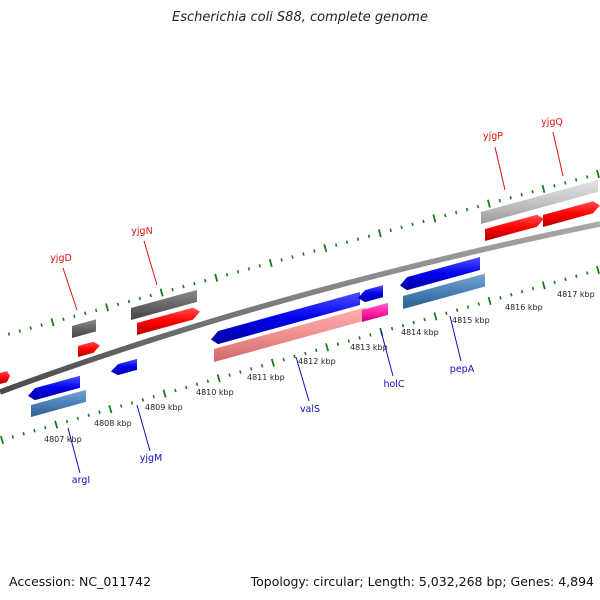  What do you see at coordinates (300, 17) in the screenshot?
I see `map-title: Escherichia coli S88, complete genome` at bounding box center [300, 17].